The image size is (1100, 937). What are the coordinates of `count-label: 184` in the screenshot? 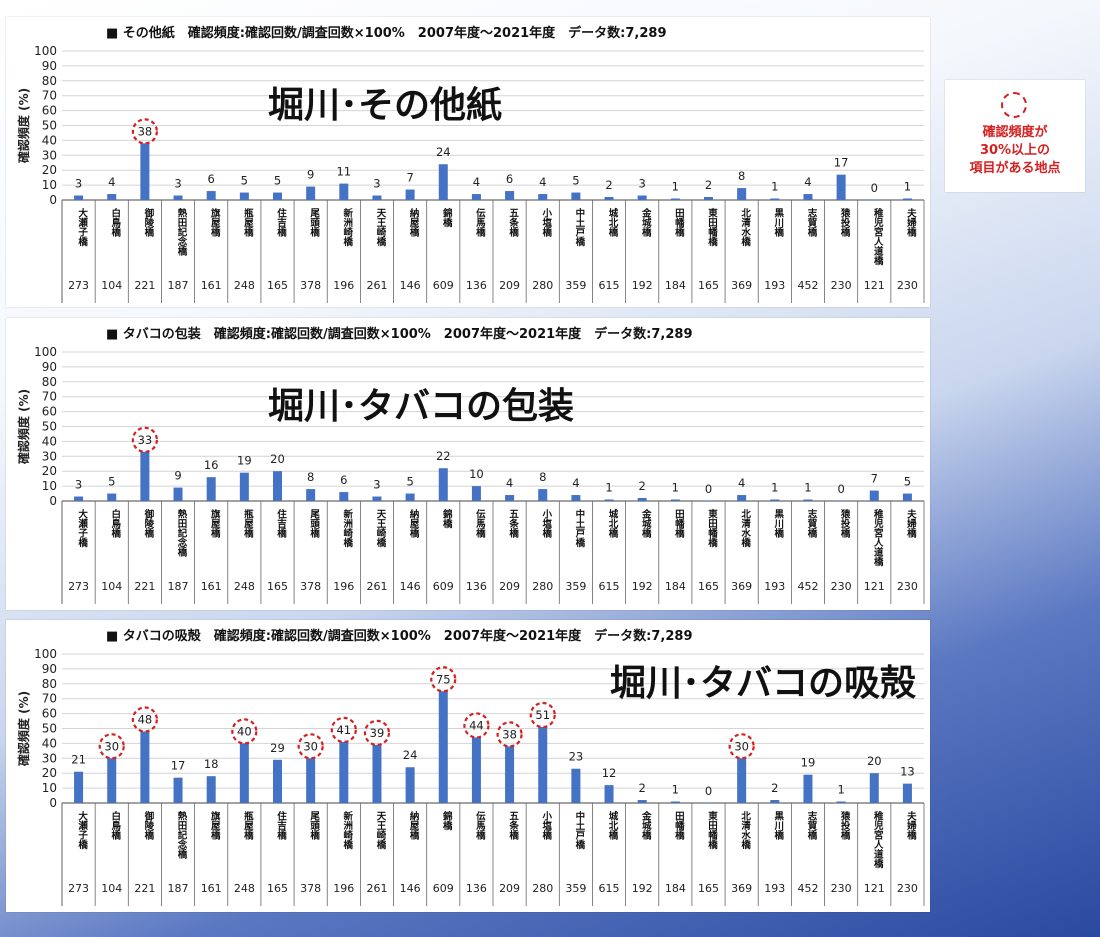 It's located at (675, 586).